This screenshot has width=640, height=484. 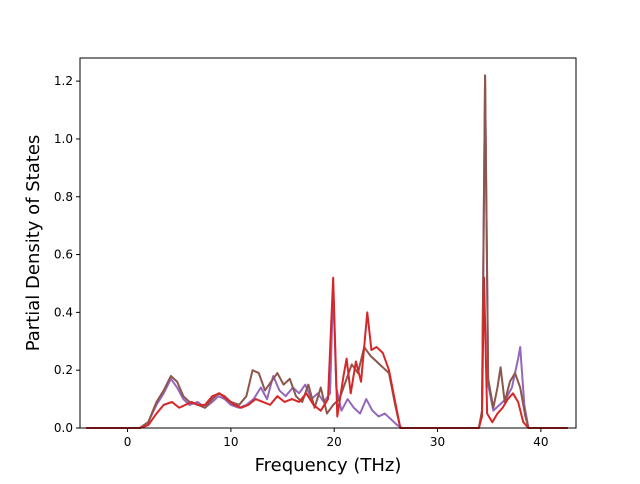 What do you see at coordinates (230, 442) in the screenshot?
I see `x-tick-label: 10` at bounding box center [230, 442].